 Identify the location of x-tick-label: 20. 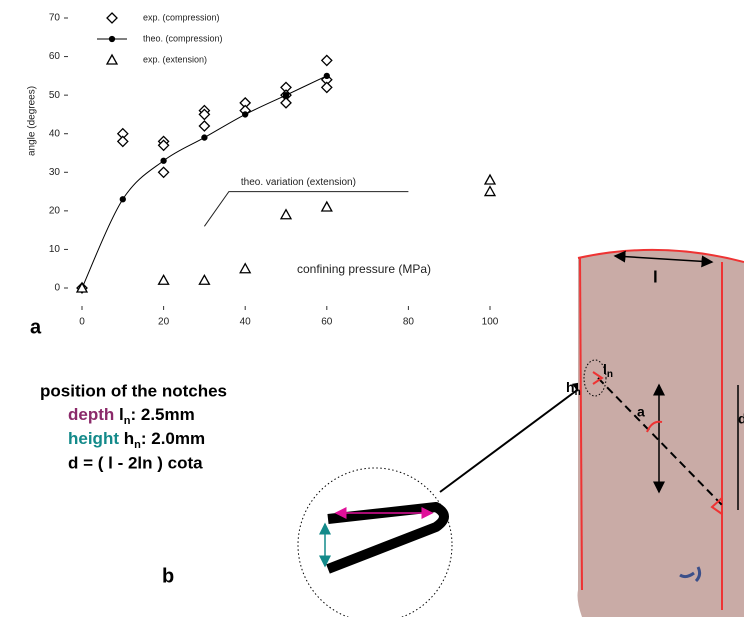
(164, 322).